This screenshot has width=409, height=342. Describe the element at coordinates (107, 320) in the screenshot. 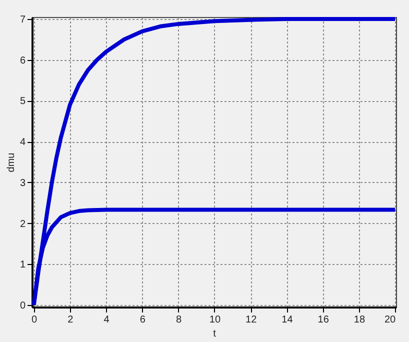

I see `x-tick-label: 4` at that location.